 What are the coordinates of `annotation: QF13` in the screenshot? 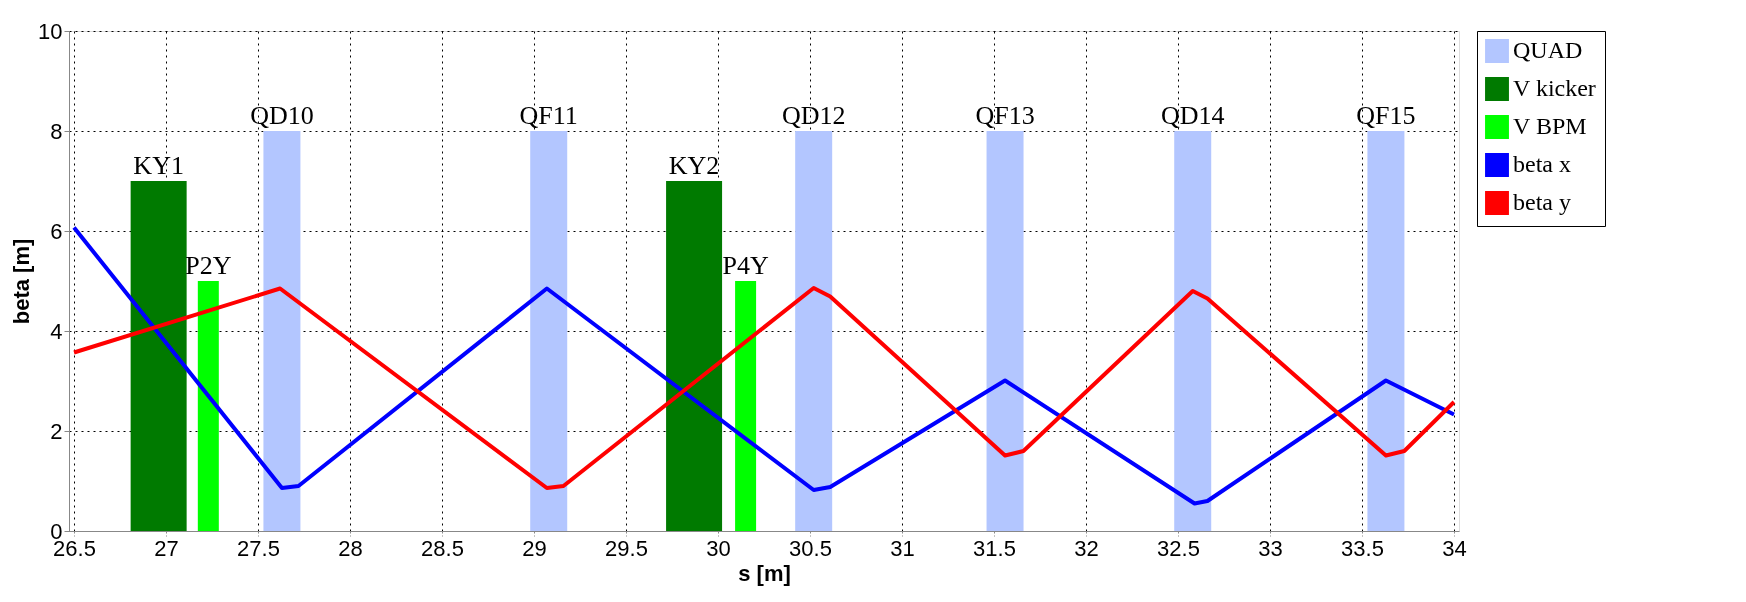 It's located at (1005, 115).